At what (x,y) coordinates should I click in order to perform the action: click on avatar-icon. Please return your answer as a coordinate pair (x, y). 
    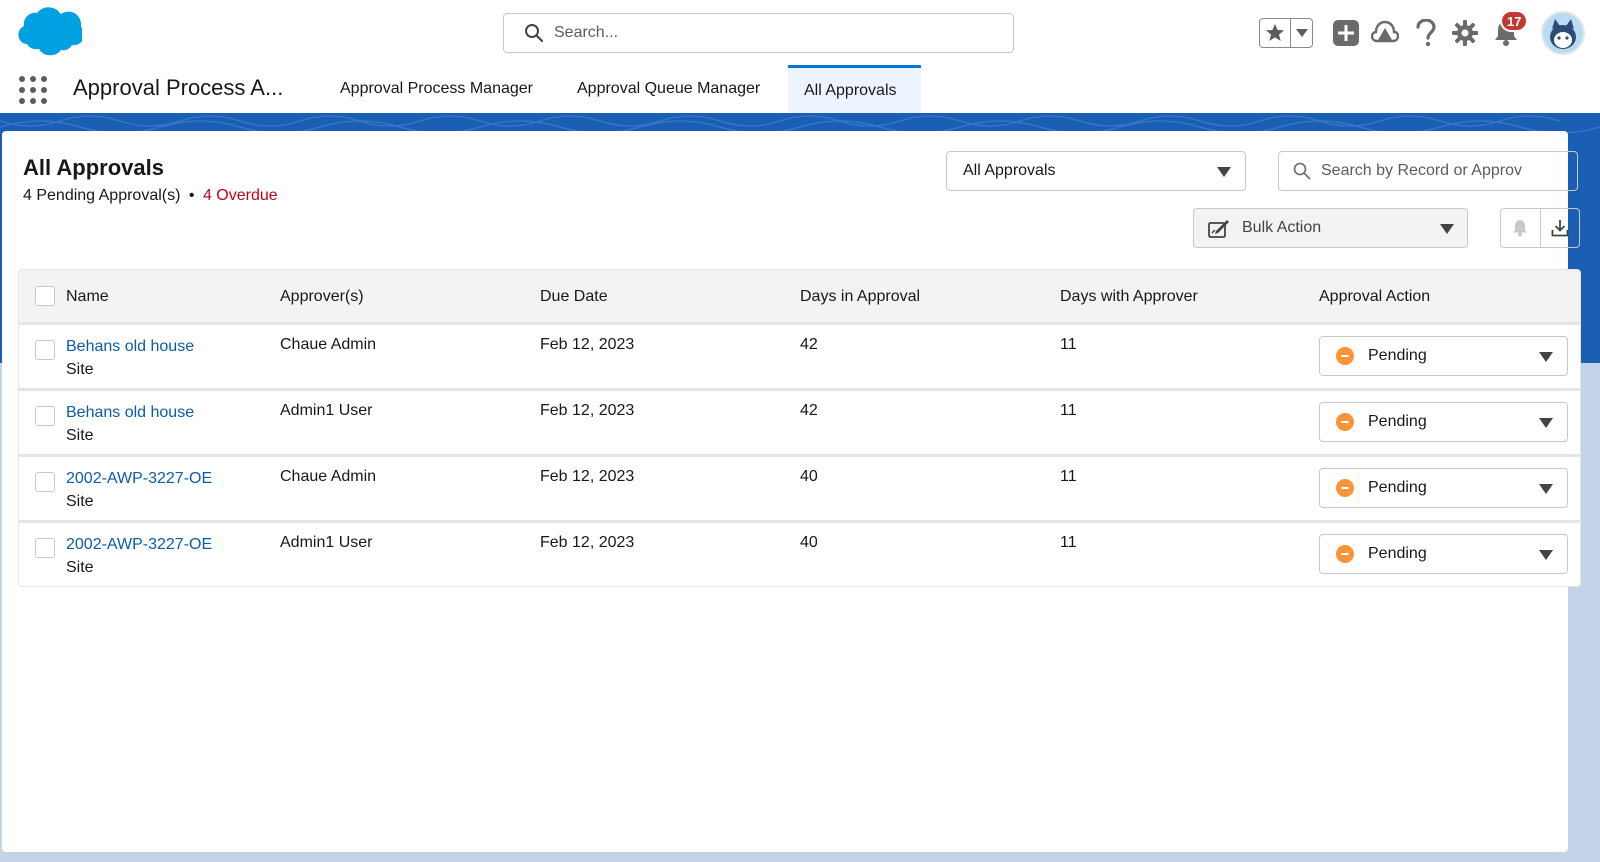
    Looking at the image, I should click on (1563, 33).